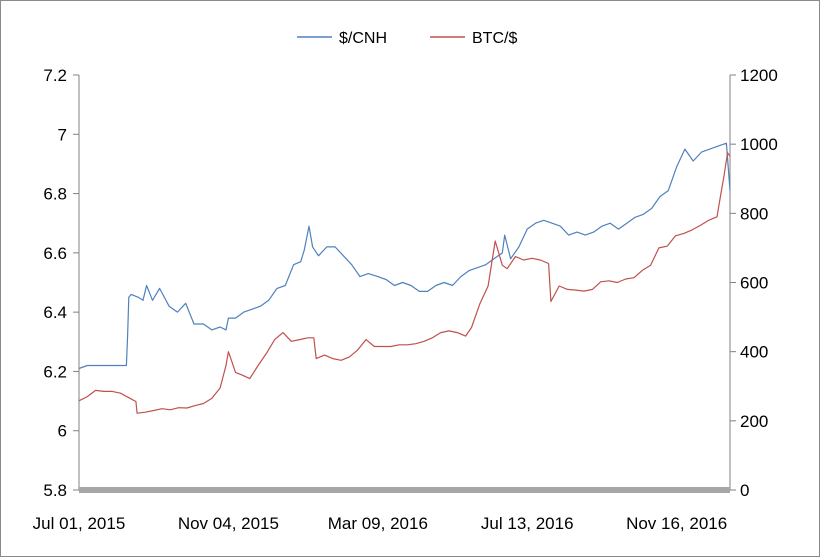  What do you see at coordinates (62, 431) in the screenshot?
I see `left-tick-label: 6` at bounding box center [62, 431].